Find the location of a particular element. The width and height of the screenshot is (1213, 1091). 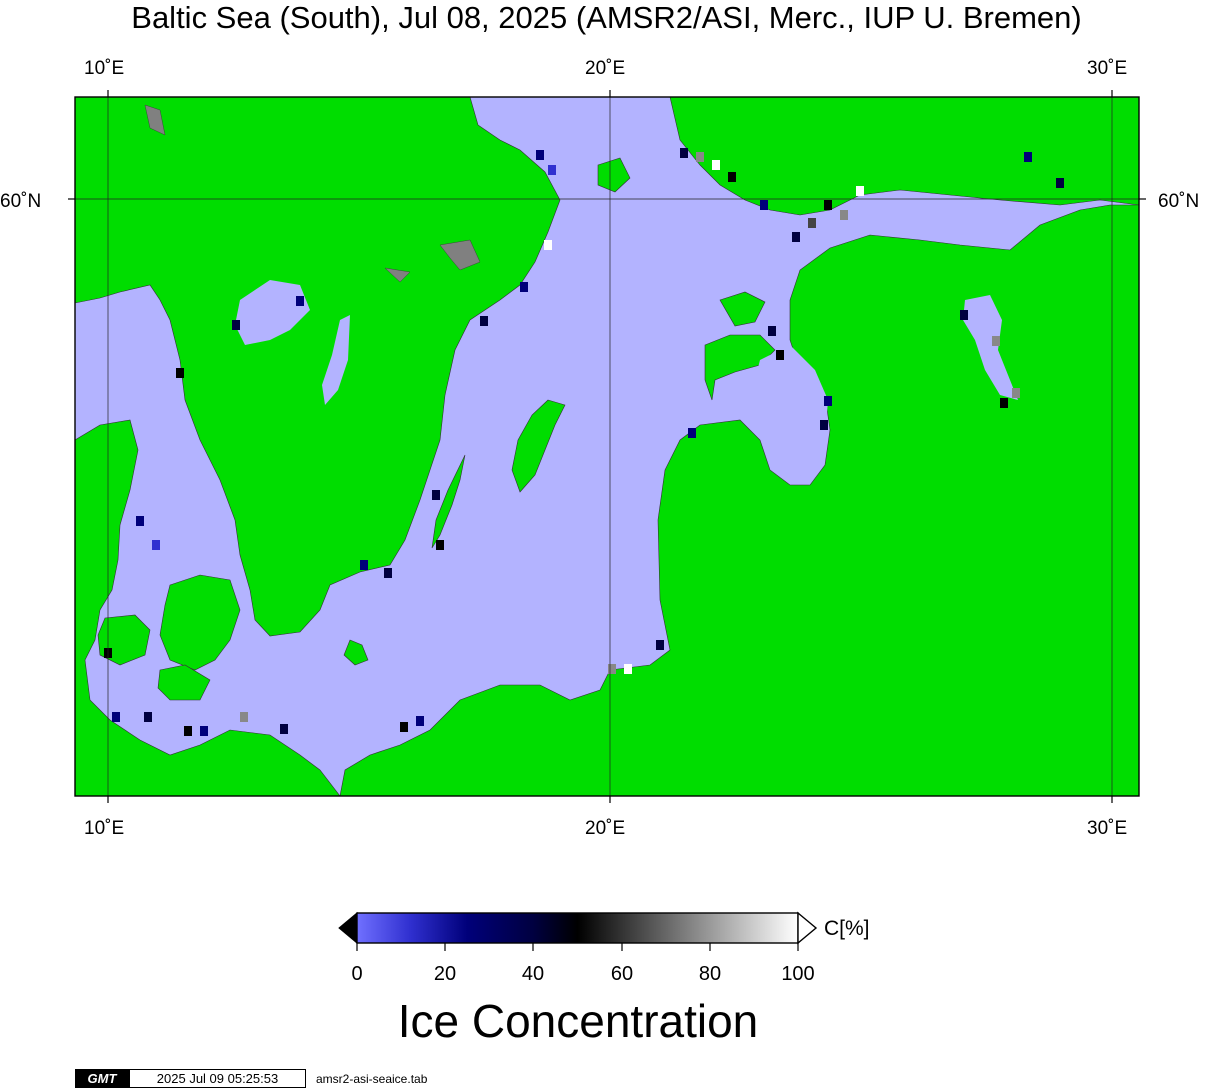

right-tick-60n: 60˚N is located at coordinates (1179, 201).